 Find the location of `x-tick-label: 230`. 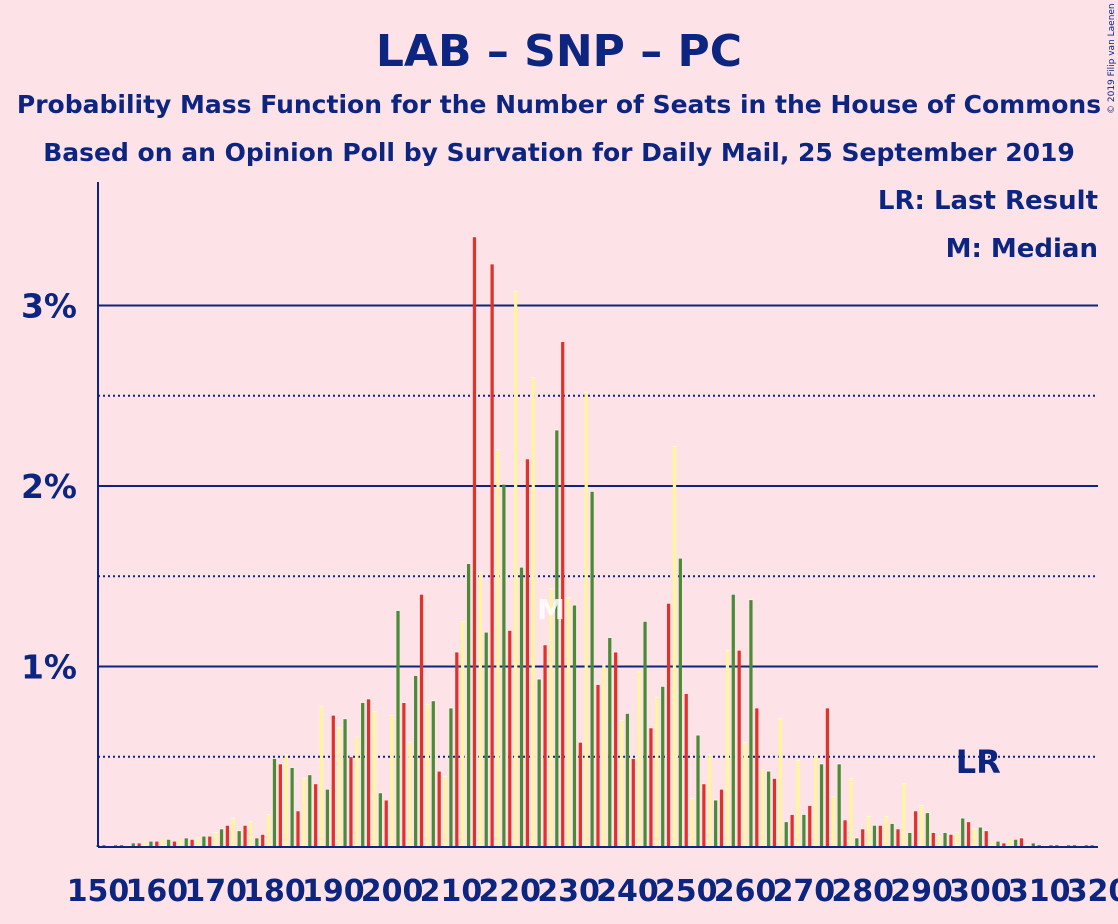

x-tick-label: 230 is located at coordinates (568, 891).